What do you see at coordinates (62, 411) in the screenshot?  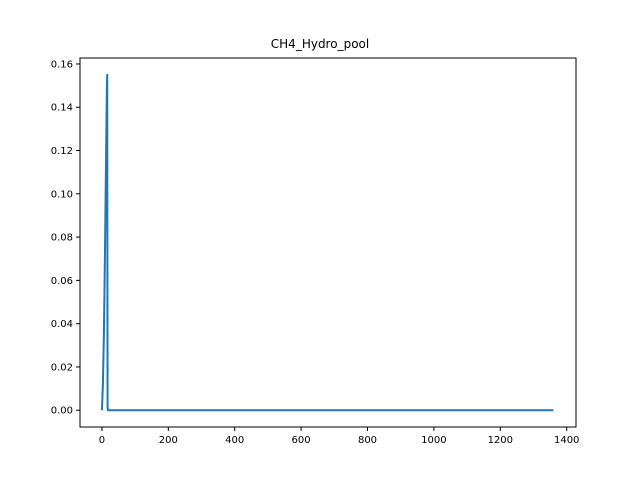 I see `y-tick-label: 0.00` at bounding box center [62, 411].